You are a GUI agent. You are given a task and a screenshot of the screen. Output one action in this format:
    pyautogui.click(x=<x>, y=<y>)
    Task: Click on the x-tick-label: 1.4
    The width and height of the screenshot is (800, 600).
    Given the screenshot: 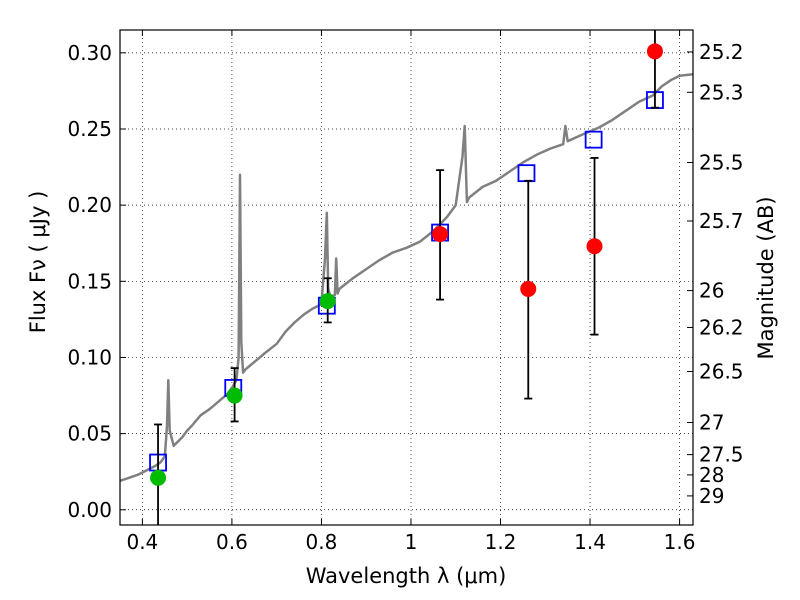 What is the action you would take?
    pyautogui.click(x=590, y=542)
    